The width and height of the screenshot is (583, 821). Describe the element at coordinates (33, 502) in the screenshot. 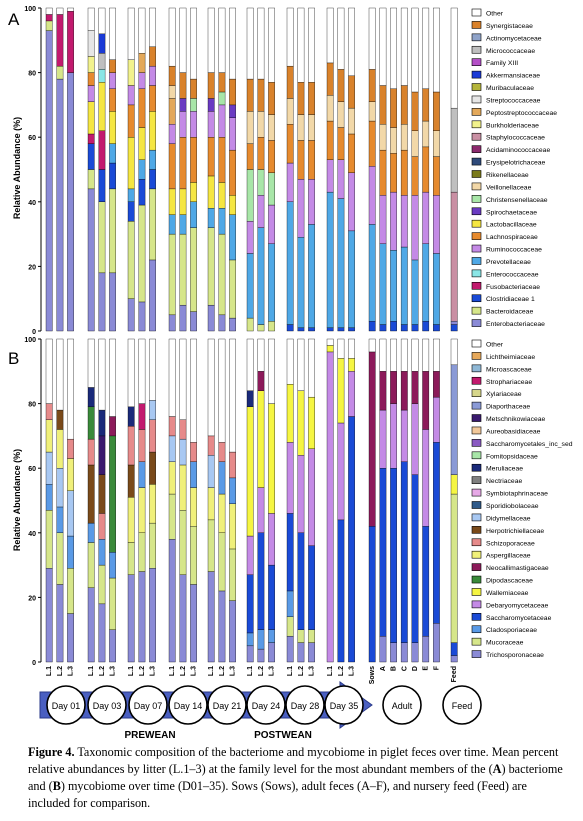

I see `panel-b-axes: 0 20 40 60 80 100` at that location.